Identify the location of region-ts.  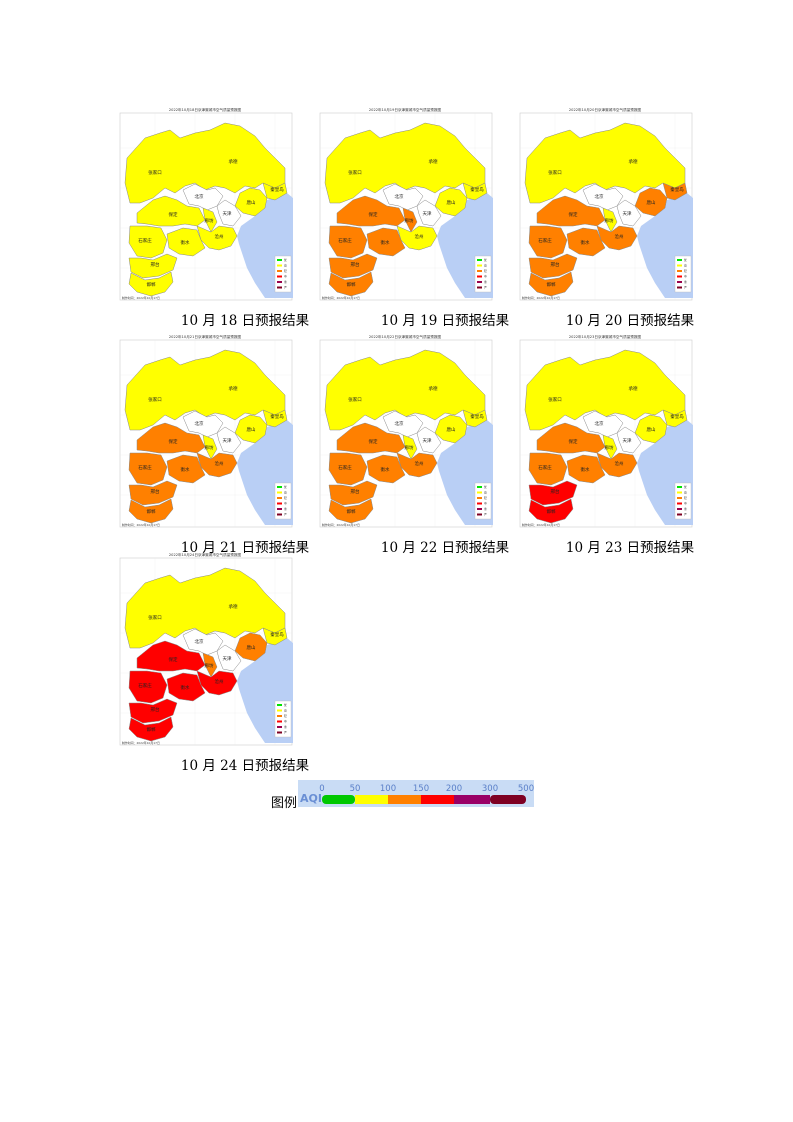
(251, 202).